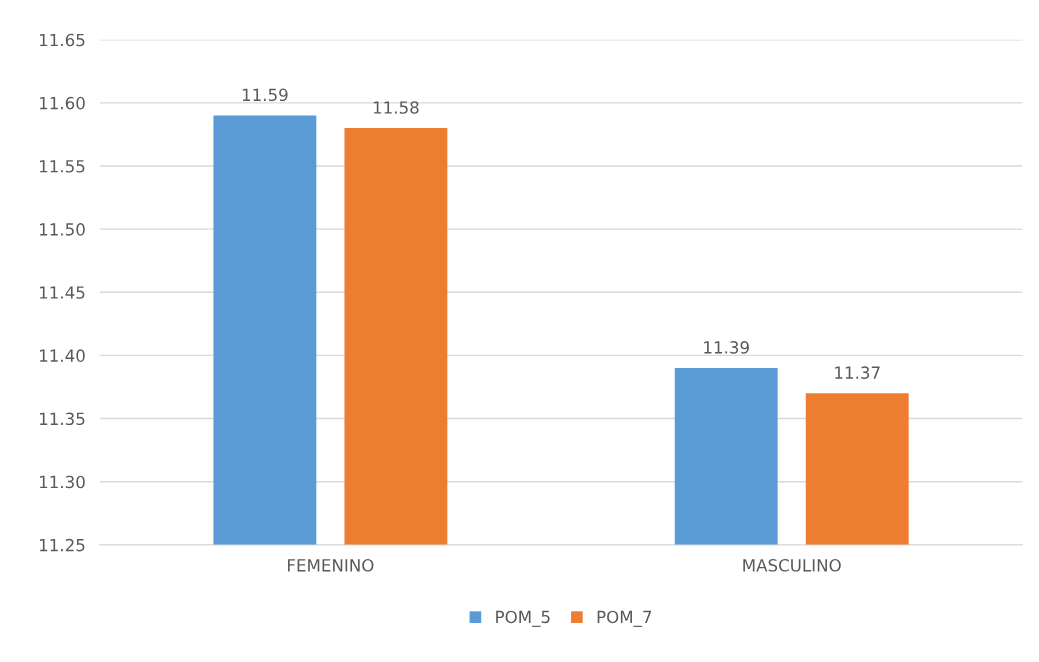  What do you see at coordinates (265, 95) in the screenshot?
I see `data-label: 11.59` at bounding box center [265, 95].